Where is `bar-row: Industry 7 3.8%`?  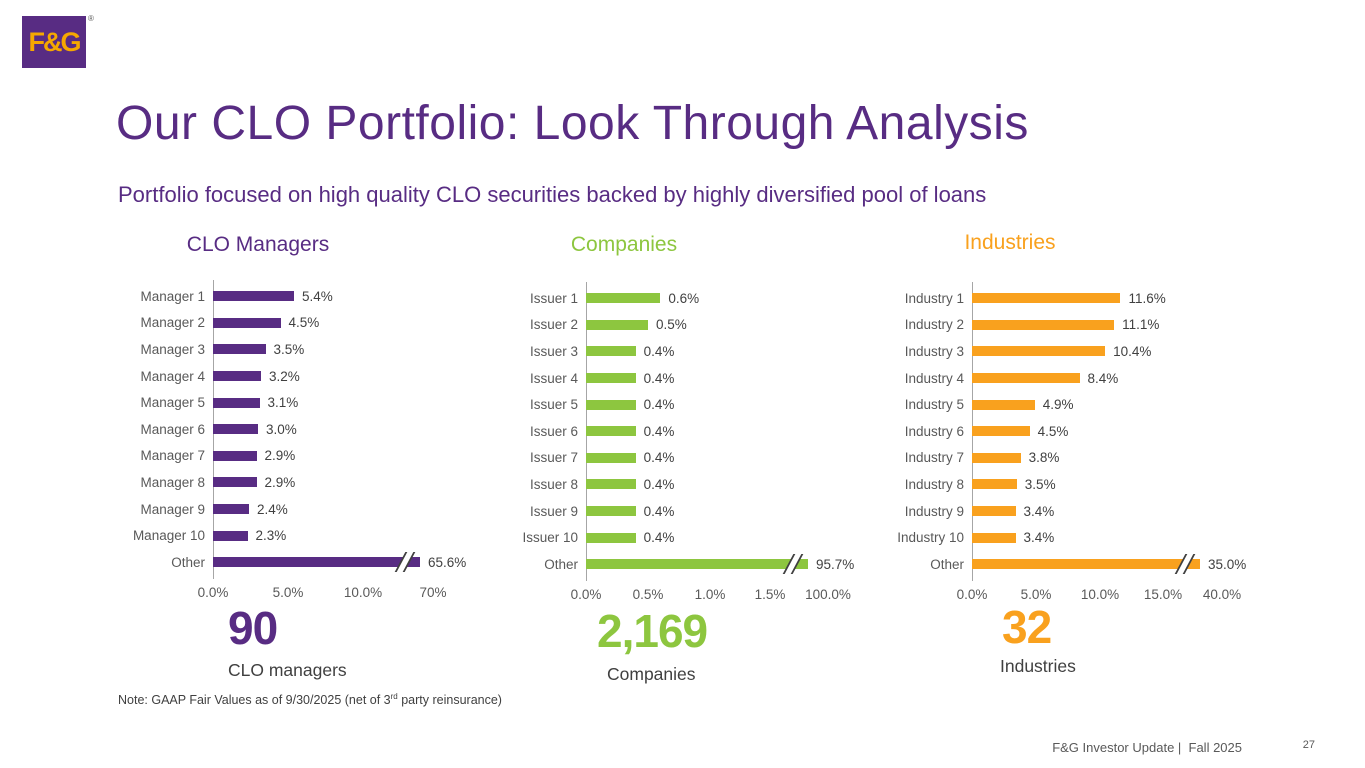 bar-row: Industry 7 3.8% is located at coordinates (1065, 458).